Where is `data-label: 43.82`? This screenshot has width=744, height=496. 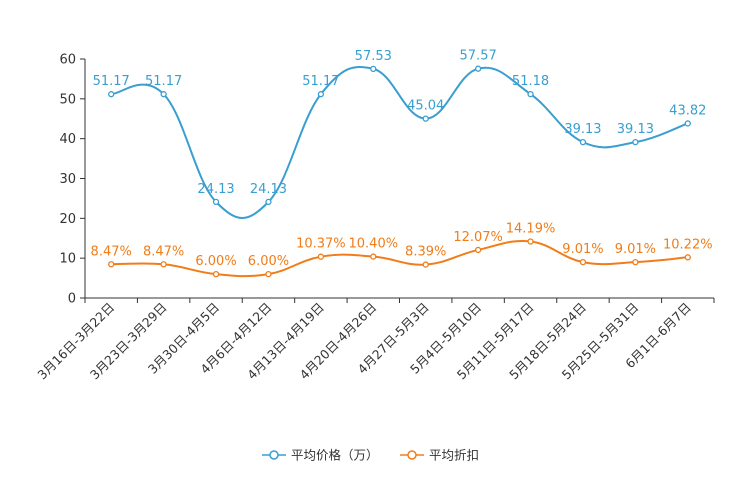 data-label: 43.82 is located at coordinates (687, 110).